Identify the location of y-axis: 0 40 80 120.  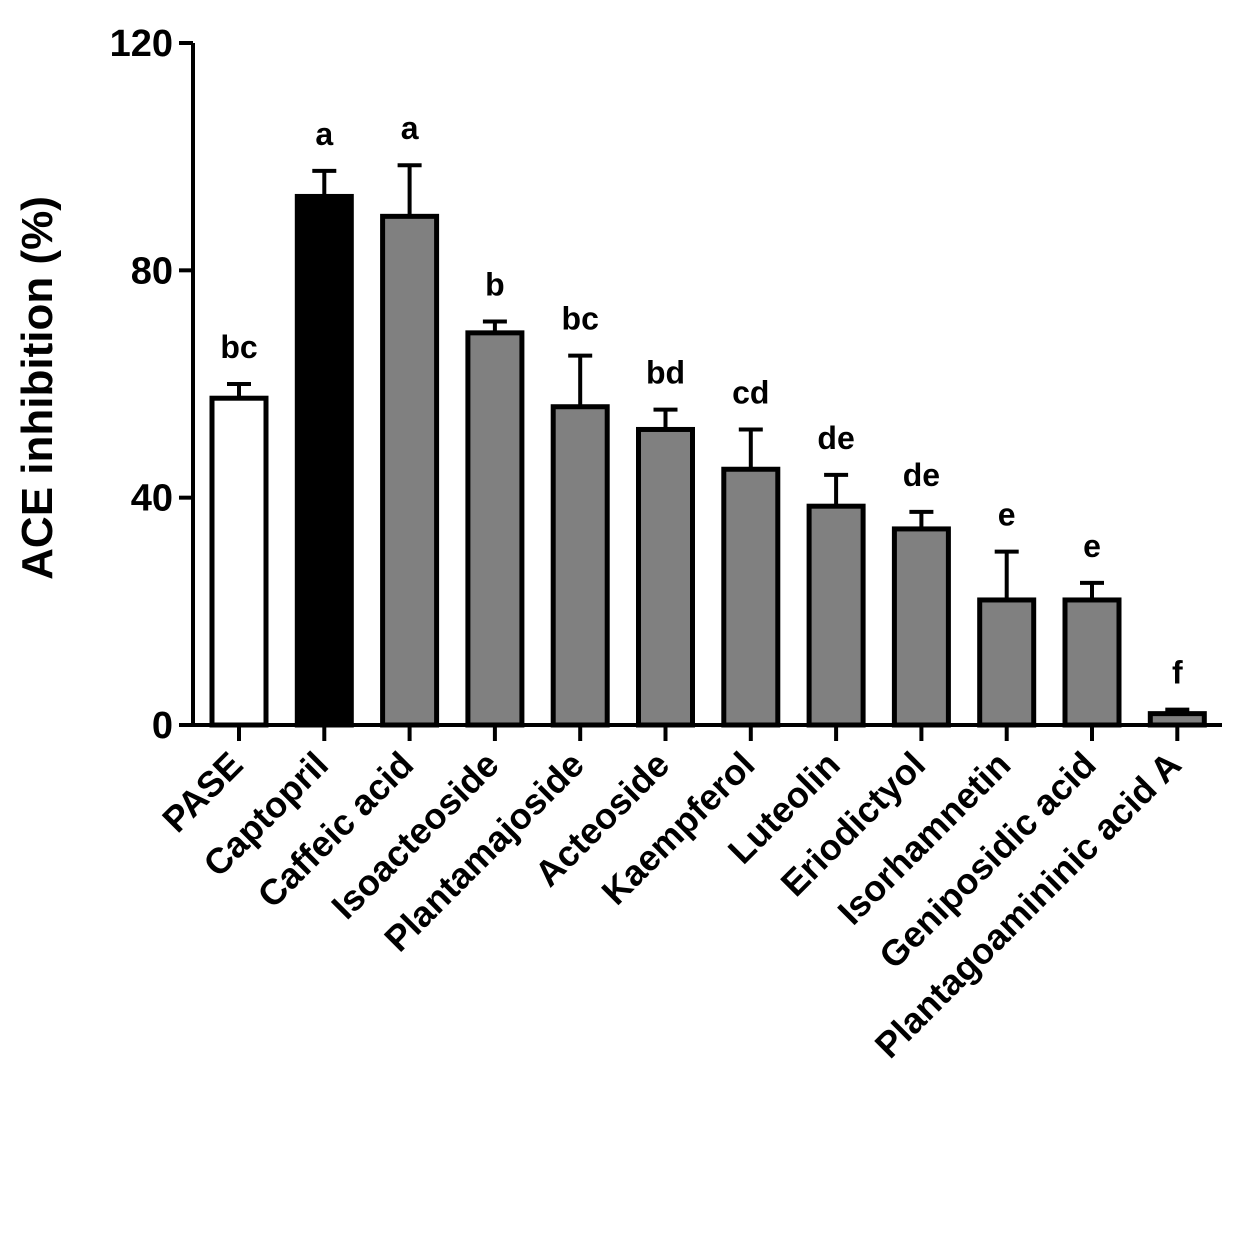
(152, 385).